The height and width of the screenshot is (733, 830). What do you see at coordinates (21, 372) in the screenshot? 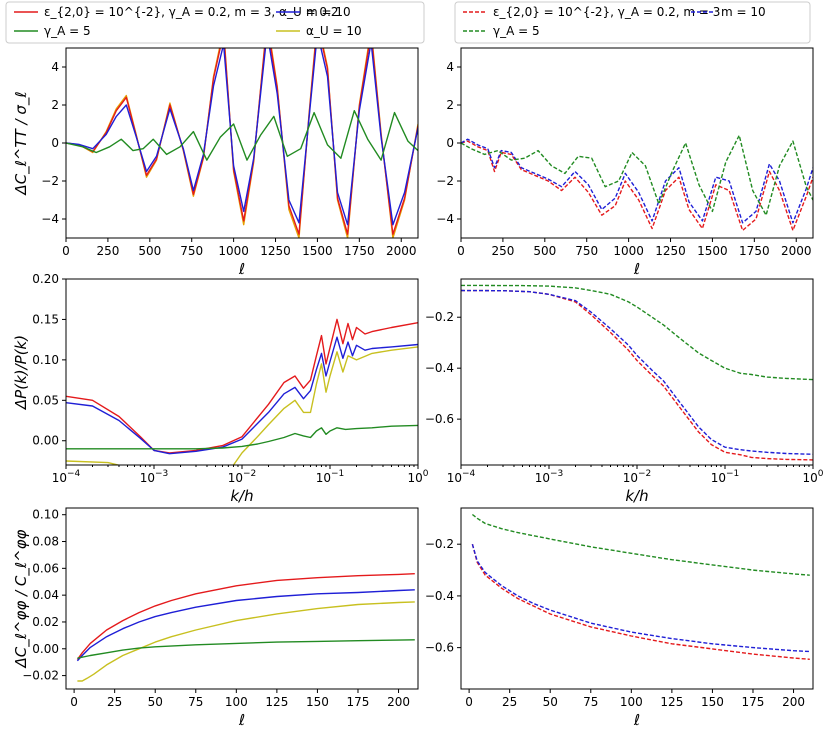
I see `y-axis-label: ΔP(k)/P(k)` at bounding box center [21, 372].